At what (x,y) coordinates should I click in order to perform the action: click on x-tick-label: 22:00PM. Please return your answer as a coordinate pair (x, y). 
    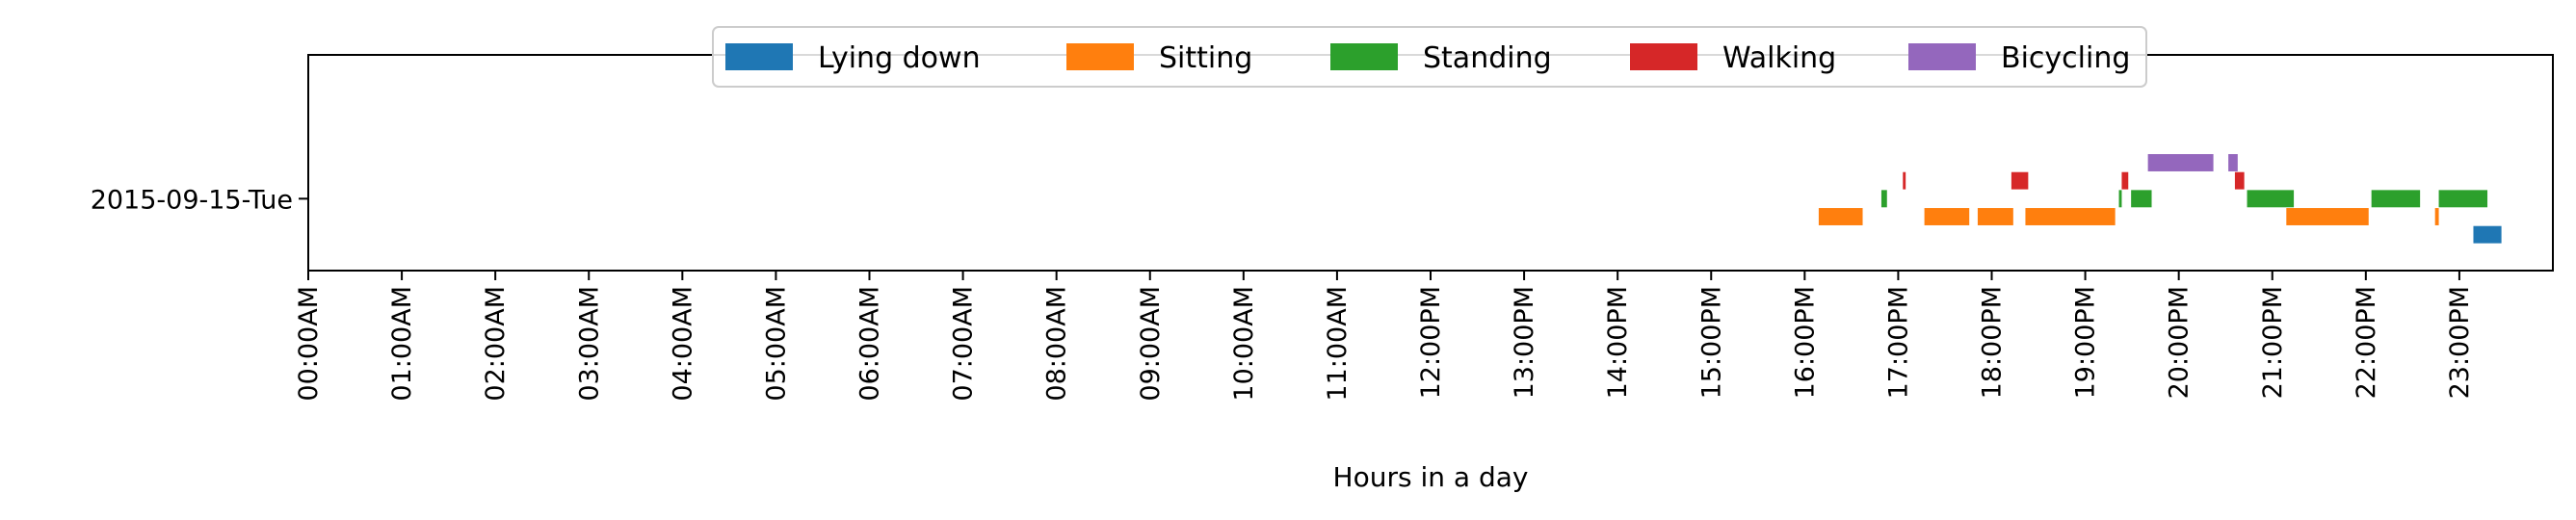
    Looking at the image, I should click on (2366, 342).